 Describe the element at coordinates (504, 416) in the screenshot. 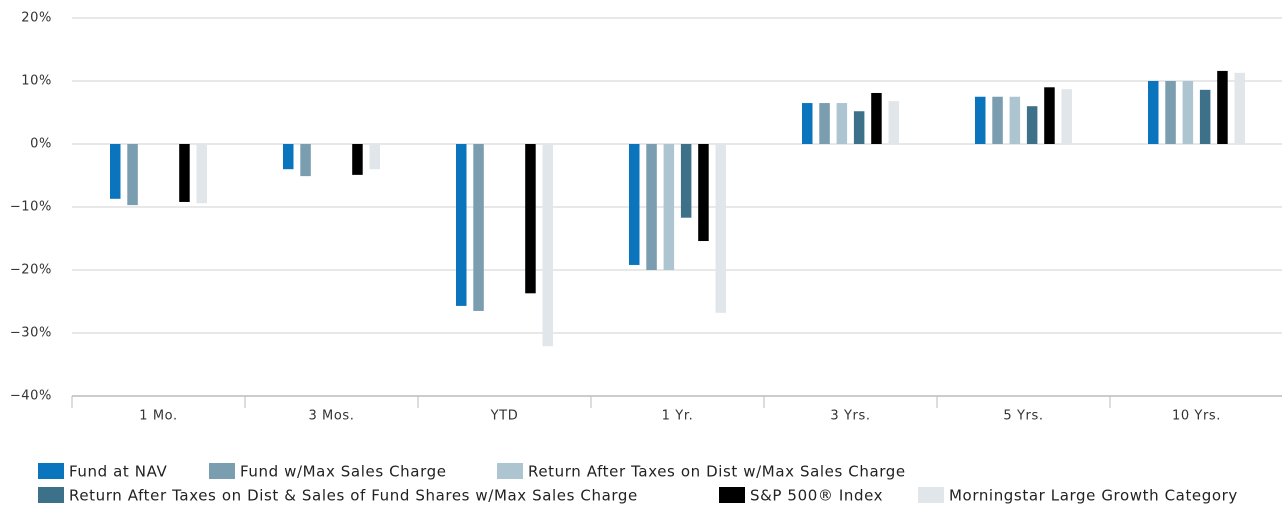

I see `x-tick-label: YTD` at that location.